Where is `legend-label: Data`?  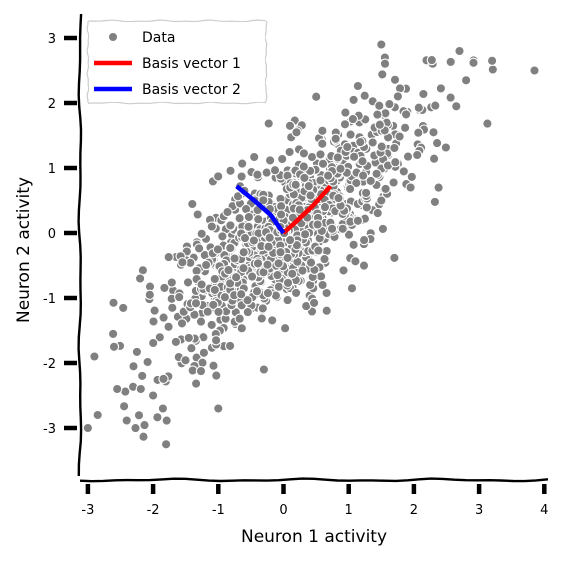
legend-label: Data is located at coordinates (158, 38).